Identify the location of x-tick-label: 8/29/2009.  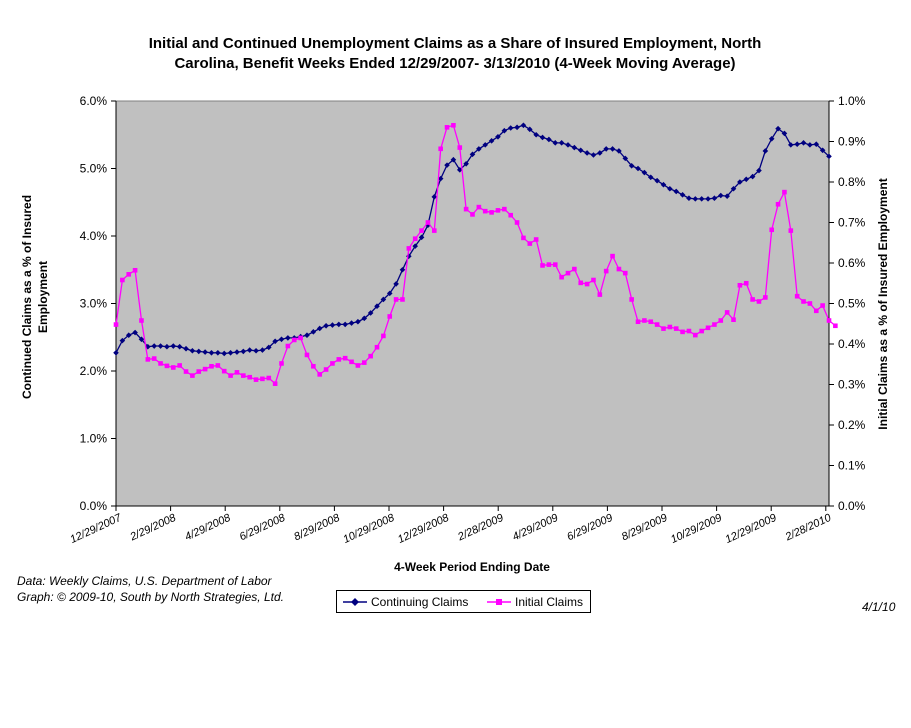
(644, 528).